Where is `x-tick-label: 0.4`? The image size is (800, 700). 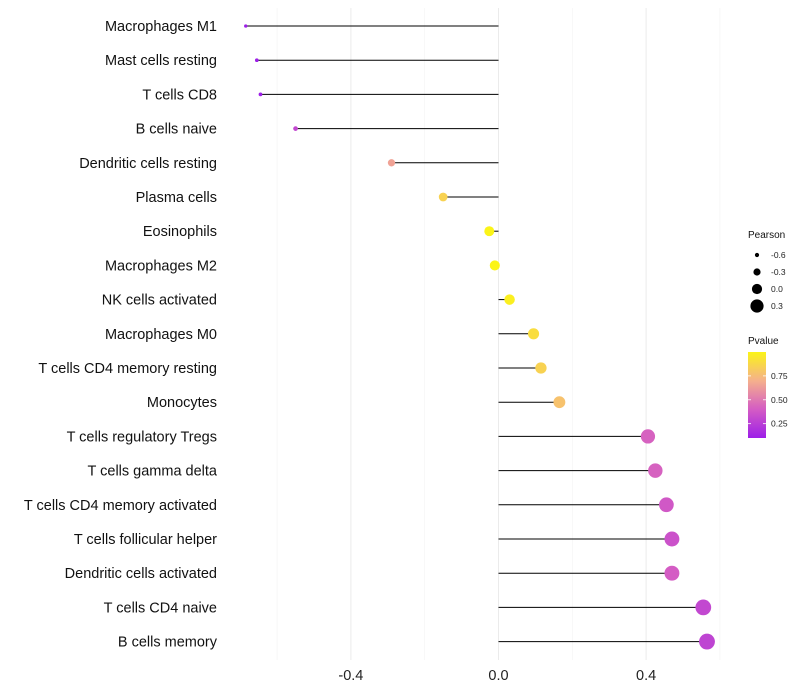
x-tick-label: 0.4 is located at coordinates (646, 676).